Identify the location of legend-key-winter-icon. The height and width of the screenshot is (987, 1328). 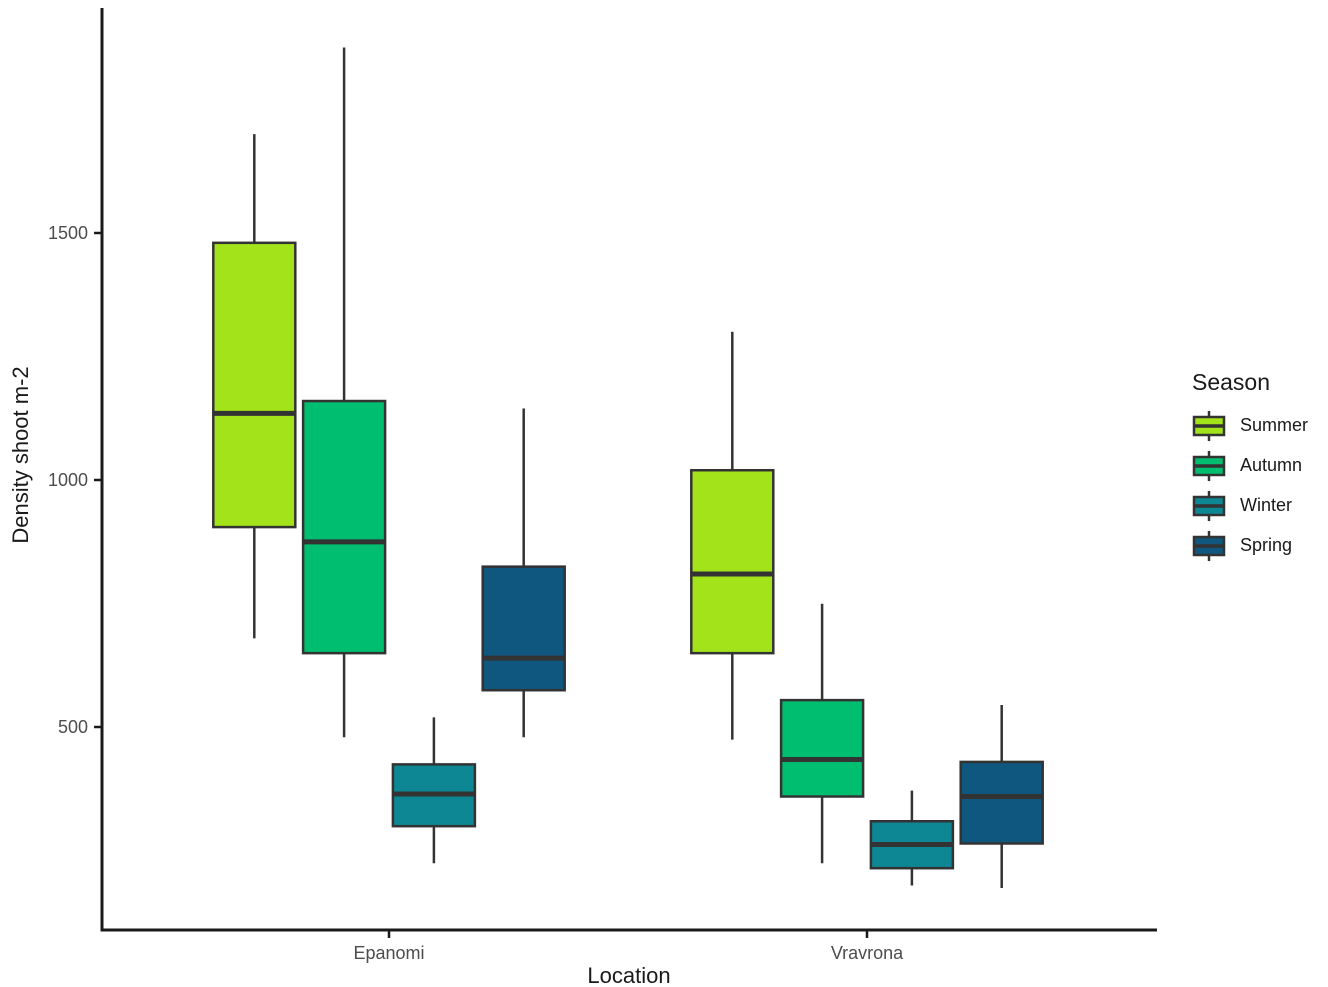
(1209, 505).